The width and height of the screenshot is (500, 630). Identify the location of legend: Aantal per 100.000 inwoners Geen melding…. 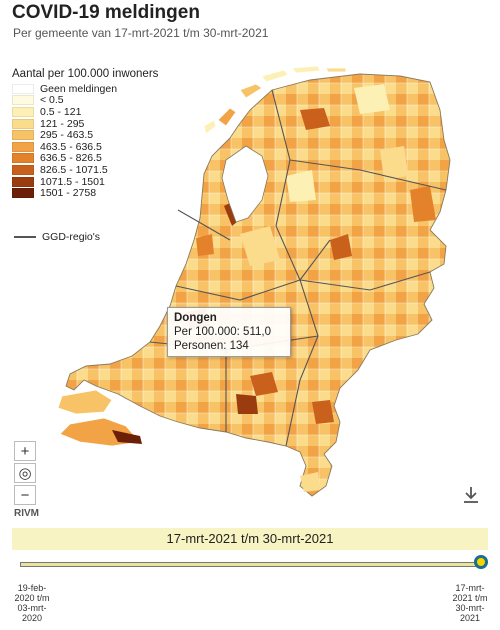
(85, 133).